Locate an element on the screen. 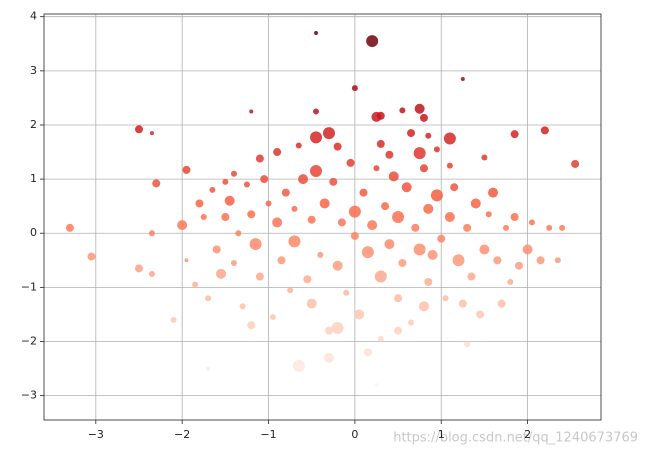 This screenshot has height=456, width=647. y-tick-label: −1 is located at coordinates (29, 286).